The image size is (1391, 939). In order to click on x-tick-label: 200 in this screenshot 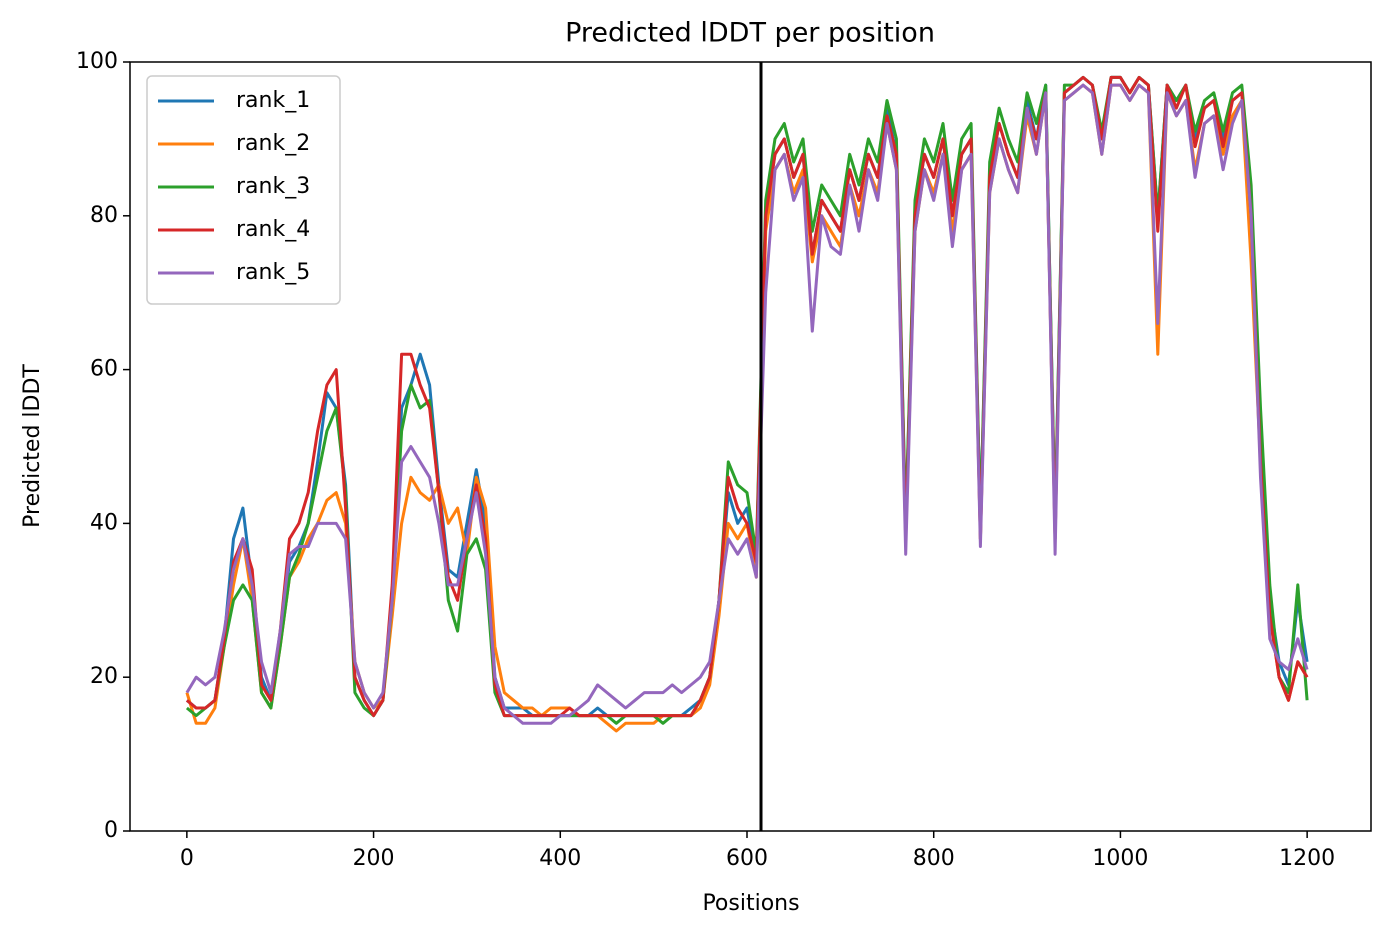, I will do `click(374, 858)`.